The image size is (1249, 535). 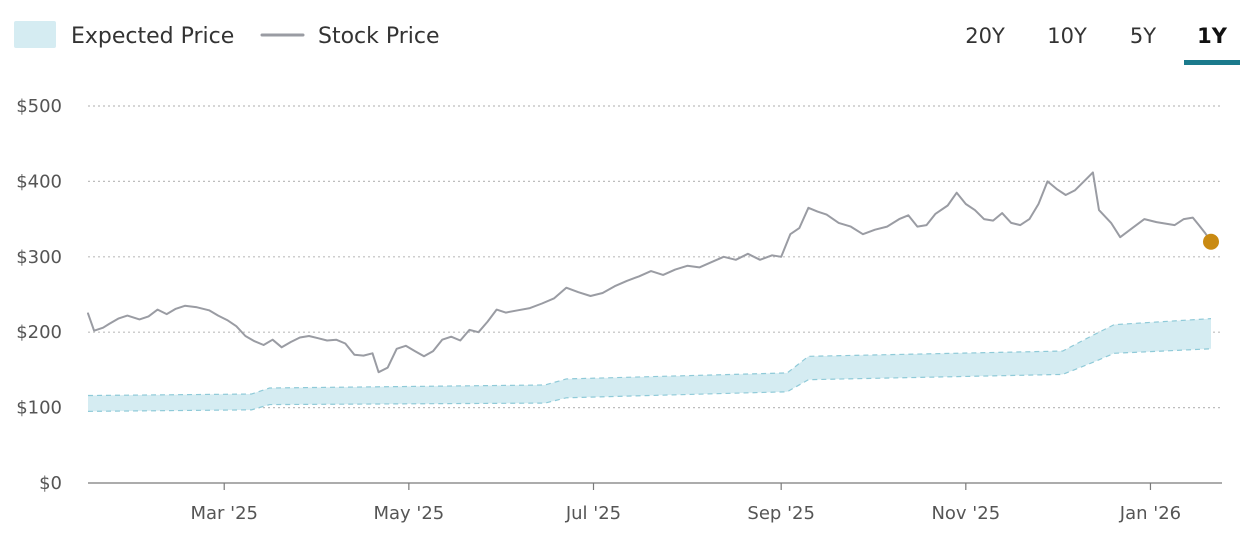 I want to click on current-price-marker, so click(x=1211, y=241).